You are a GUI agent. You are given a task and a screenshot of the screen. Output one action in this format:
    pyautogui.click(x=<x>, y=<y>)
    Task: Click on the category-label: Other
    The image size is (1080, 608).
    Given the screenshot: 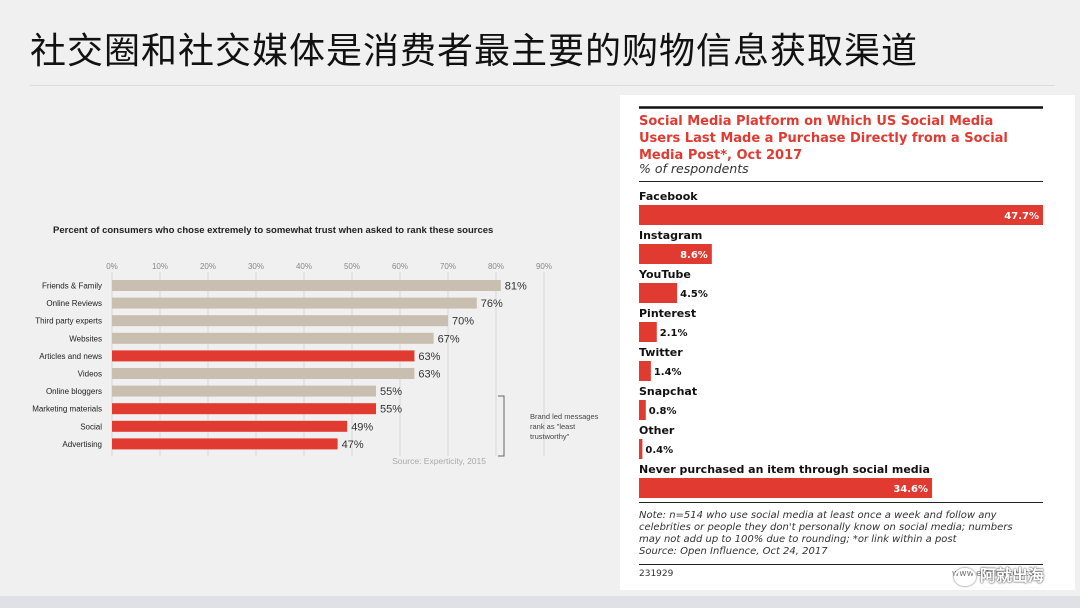 What is the action you would take?
    pyautogui.click(x=657, y=430)
    